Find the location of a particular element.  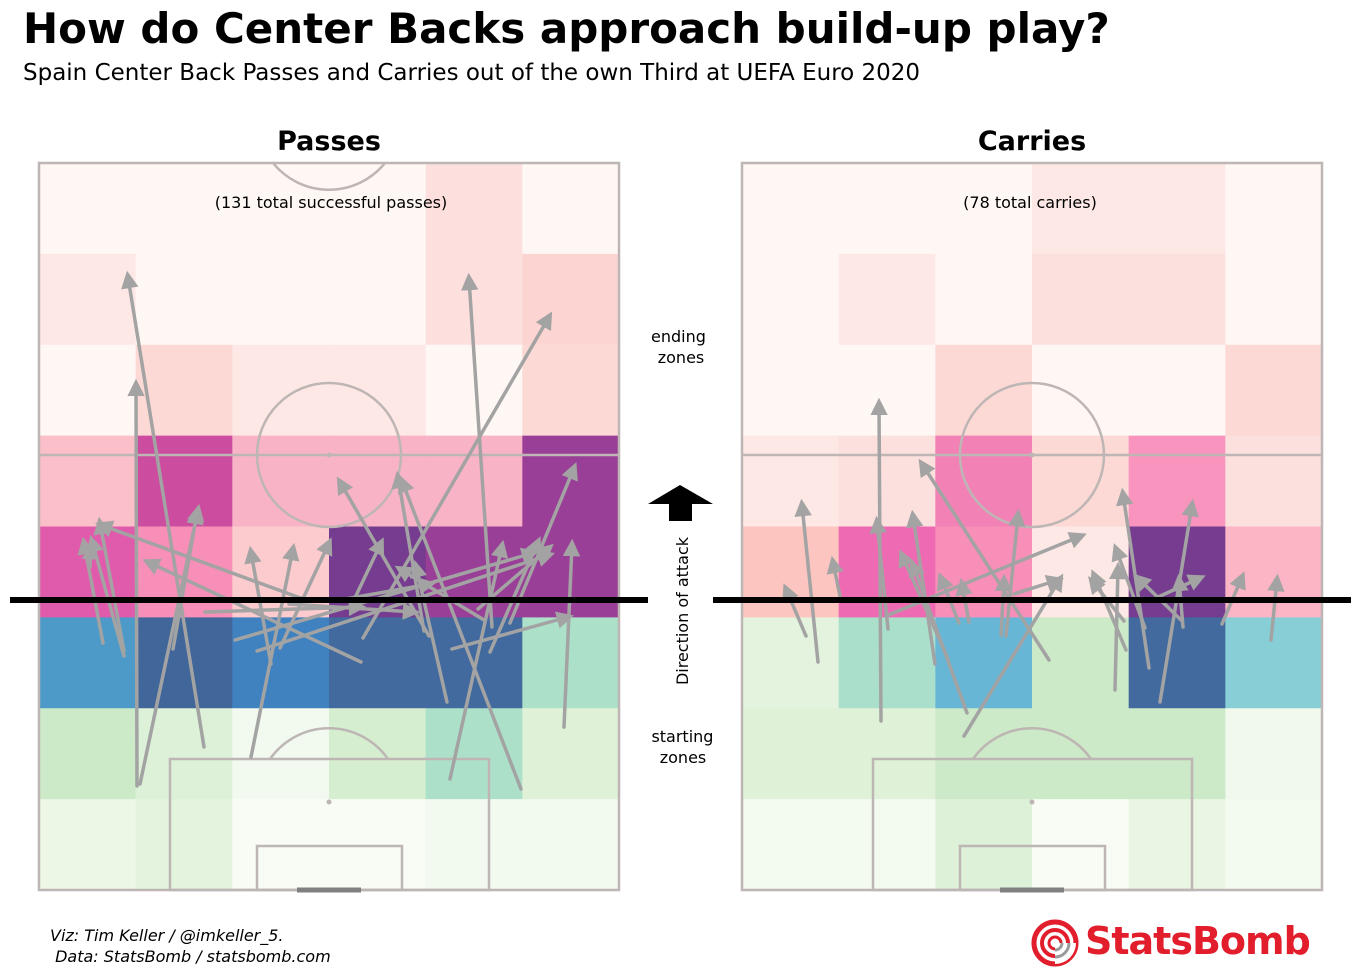

ending-zones-label: ending zones is located at coordinates (681, 347).